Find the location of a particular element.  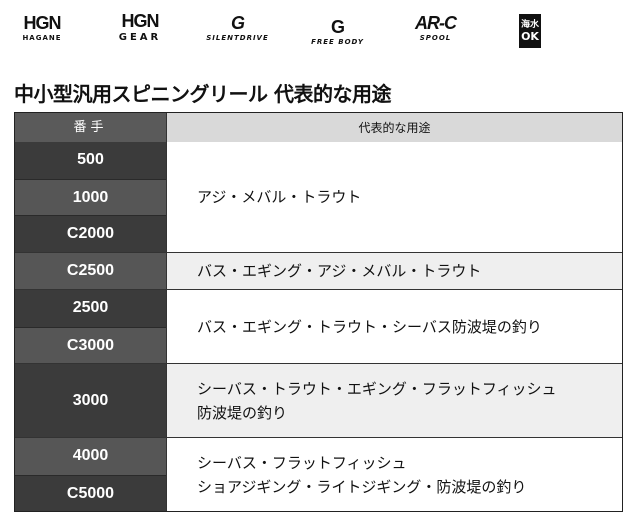

size-cell: 3000 is located at coordinates (90, 400).